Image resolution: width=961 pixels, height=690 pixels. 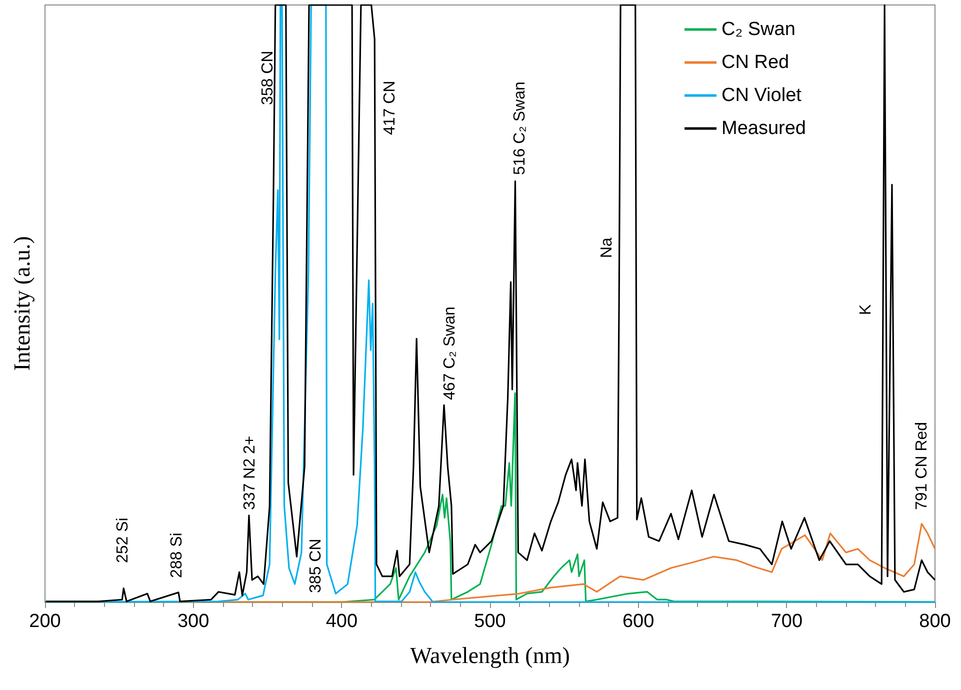 What do you see at coordinates (268, 77) in the screenshot?
I see `annotation: 358 CN` at bounding box center [268, 77].